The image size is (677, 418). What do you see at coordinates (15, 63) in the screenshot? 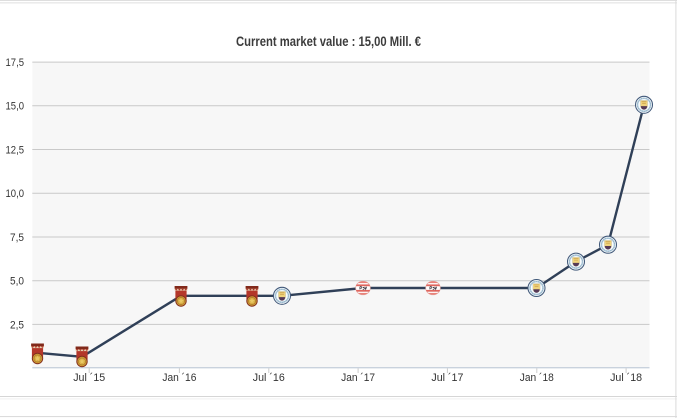
I see `svg-text: 17,5` at bounding box center [15, 63].